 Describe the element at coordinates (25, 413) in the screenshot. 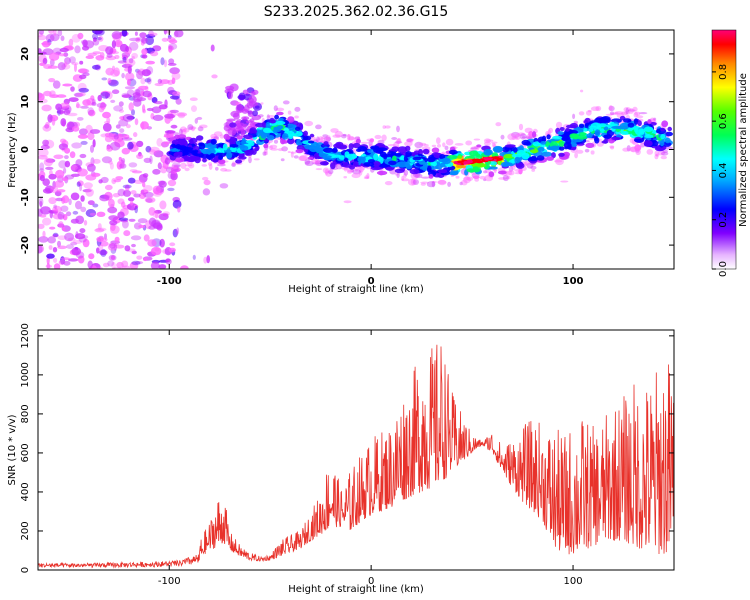

I see `y-tick-label: 800` at that location.